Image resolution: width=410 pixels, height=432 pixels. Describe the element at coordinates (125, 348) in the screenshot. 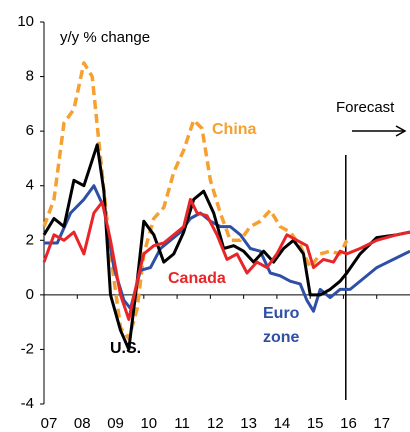

I see `series-label: U.S.` at that location.